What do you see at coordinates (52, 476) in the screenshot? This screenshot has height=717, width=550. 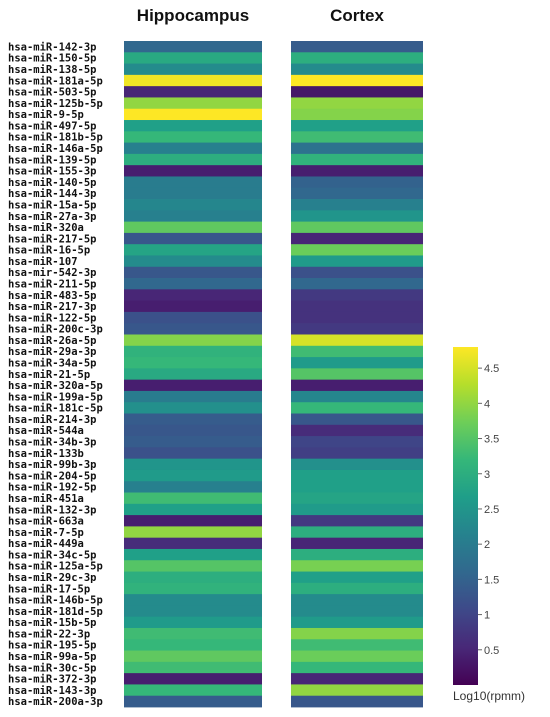 I see `row-label: hsa-miR-204-5p` at bounding box center [52, 476].